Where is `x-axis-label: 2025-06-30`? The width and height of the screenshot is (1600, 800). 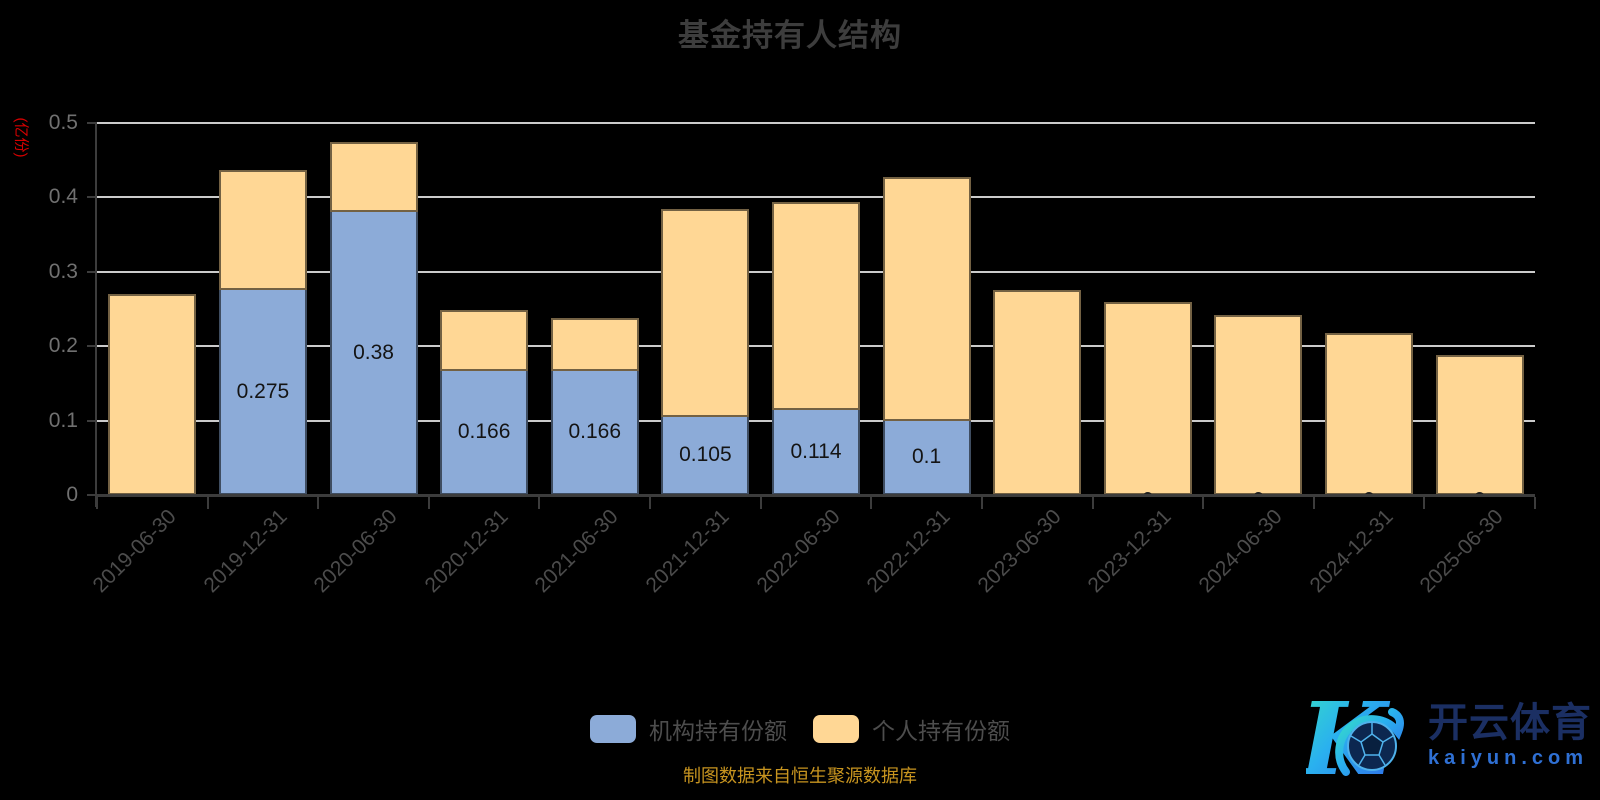
x-axis-label: 2025-06-30 is located at coordinates (1461, 551).